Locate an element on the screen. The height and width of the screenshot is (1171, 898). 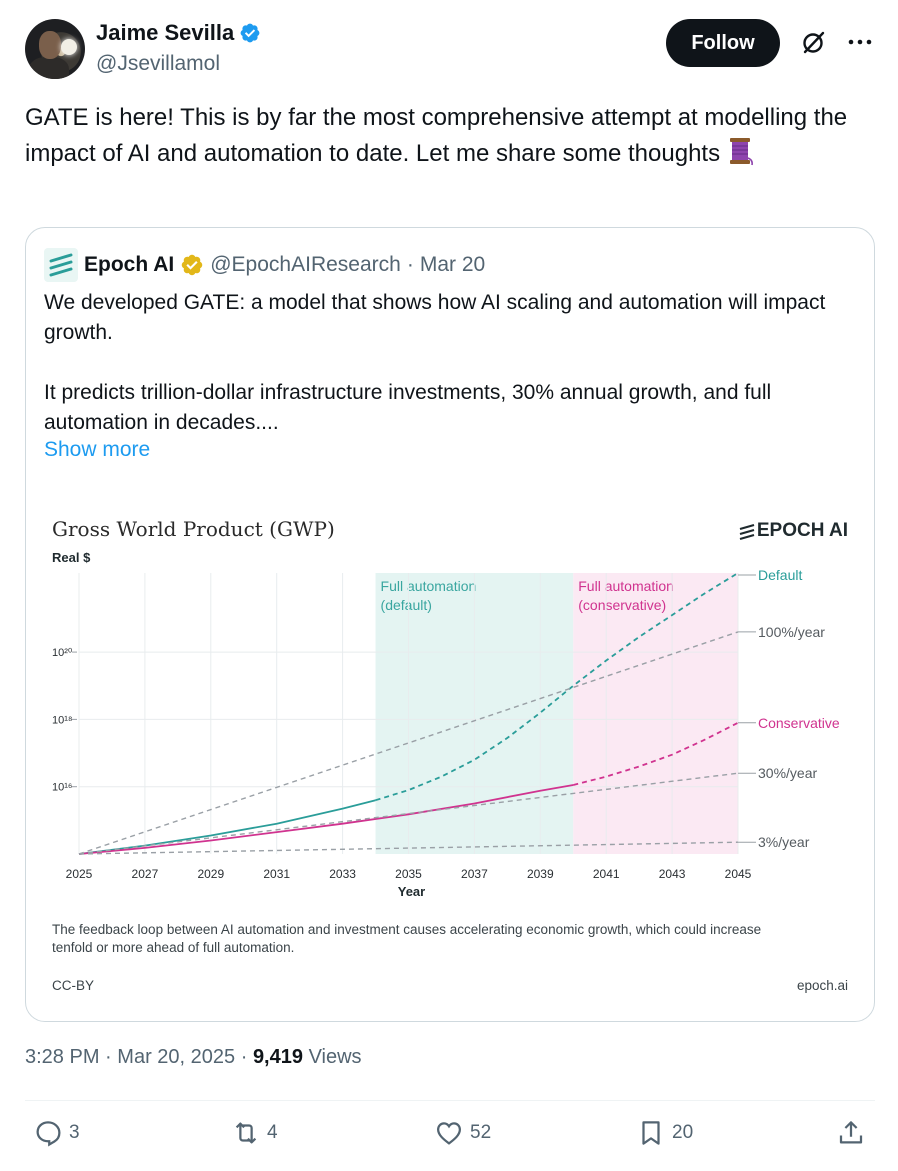
series-line-default is located at coordinates (227, 827).